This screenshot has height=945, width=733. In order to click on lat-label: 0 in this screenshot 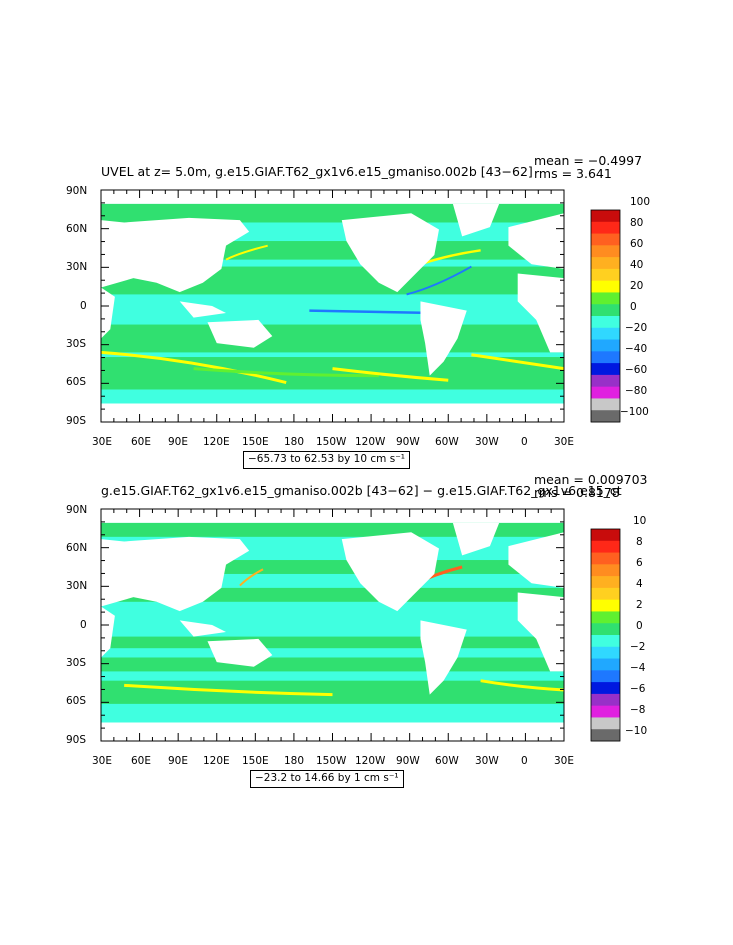, I will do `click(83, 625)`.